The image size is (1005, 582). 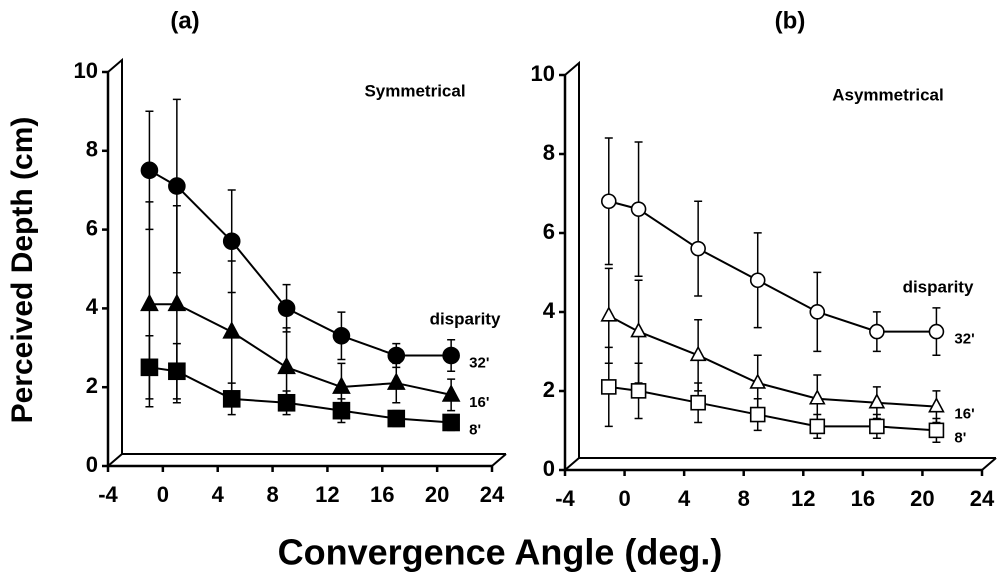 What do you see at coordinates (184, 20) in the screenshot?
I see `panel-title: (a)` at bounding box center [184, 20].